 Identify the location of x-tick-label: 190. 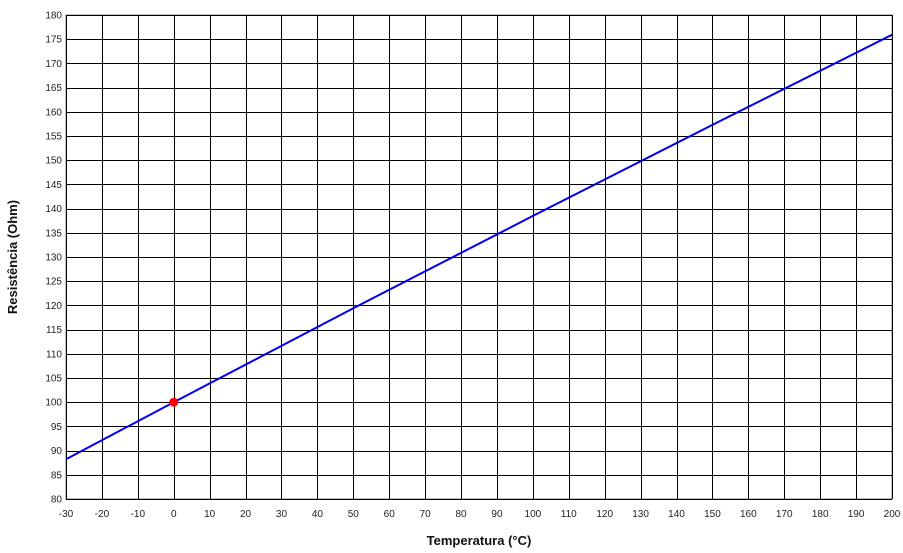
(856, 514).